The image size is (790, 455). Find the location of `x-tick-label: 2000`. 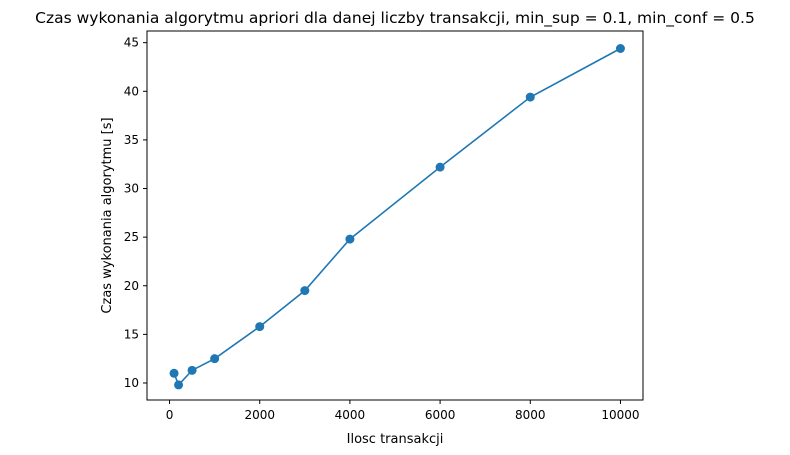

x-tick-label: 2000 is located at coordinates (259, 415).